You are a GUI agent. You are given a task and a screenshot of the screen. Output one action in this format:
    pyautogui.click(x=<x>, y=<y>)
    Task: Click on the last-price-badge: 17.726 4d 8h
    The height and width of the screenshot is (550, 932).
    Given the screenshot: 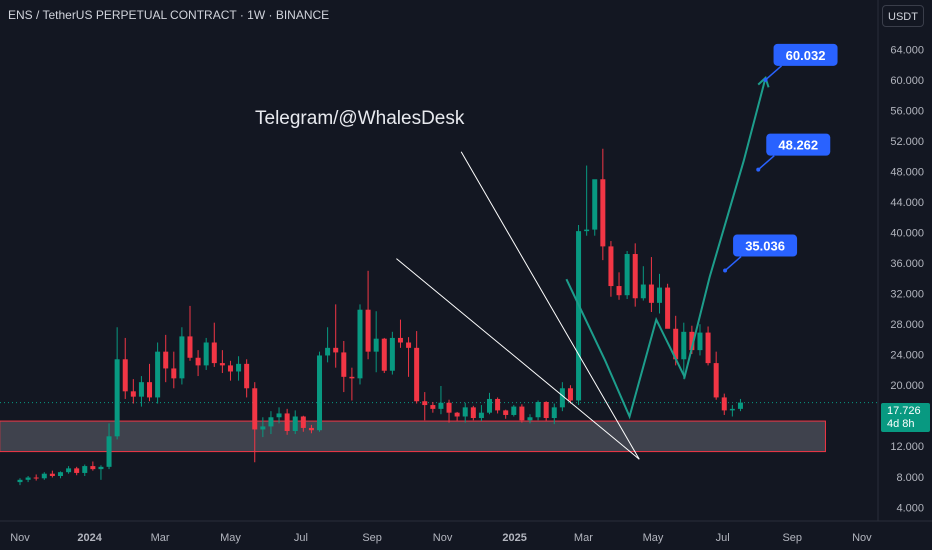 What is the action you would take?
    pyautogui.click(x=905, y=417)
    